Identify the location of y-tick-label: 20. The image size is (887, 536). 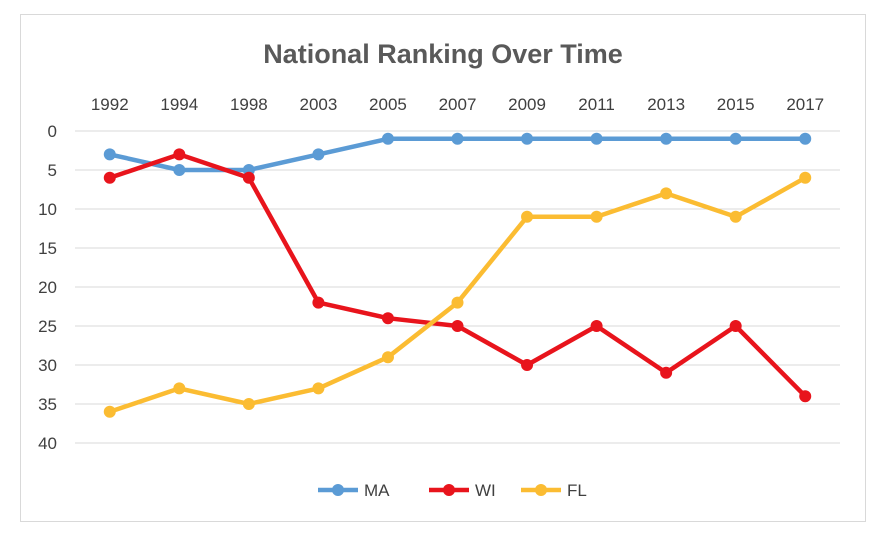
(47, 287).